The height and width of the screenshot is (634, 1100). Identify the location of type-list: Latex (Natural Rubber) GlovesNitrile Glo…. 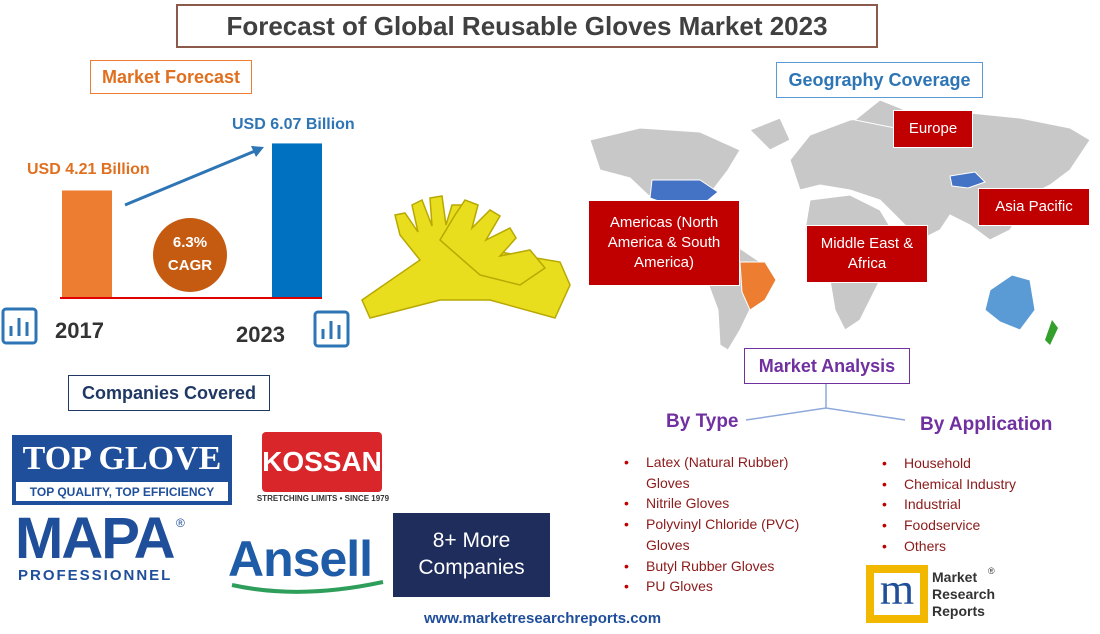
(720, 524).